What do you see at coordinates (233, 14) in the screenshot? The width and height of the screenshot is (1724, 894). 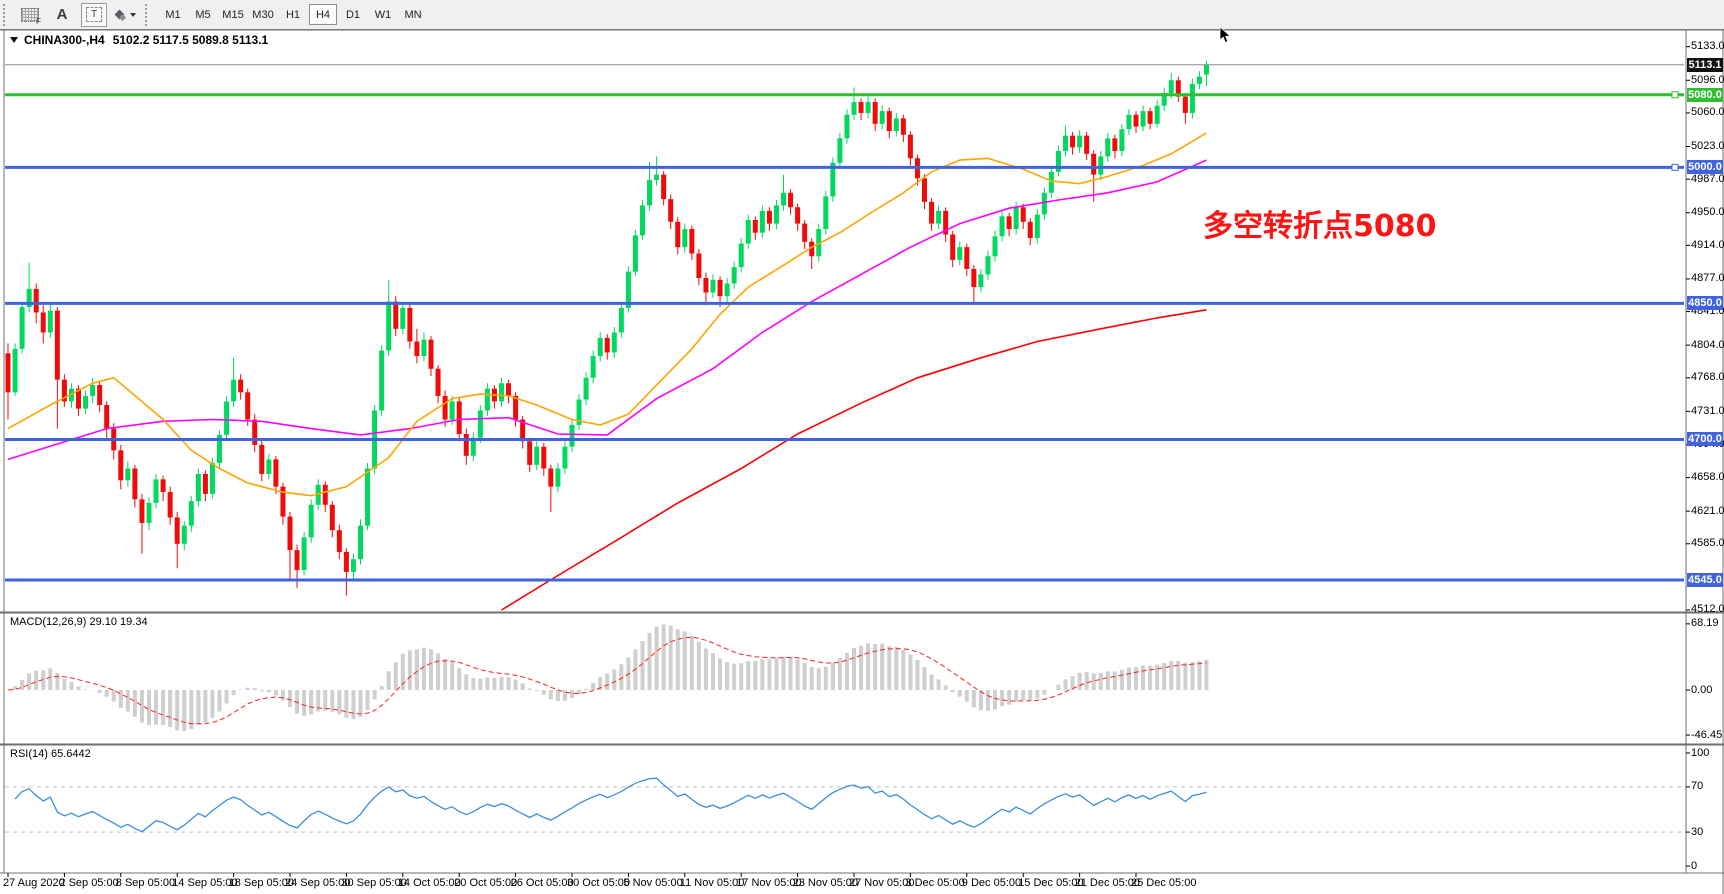 I see `timeframe-m15: M15` at bounding box center [233, 14].